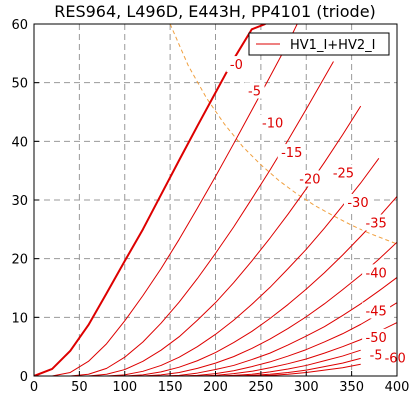 The height and width of the screenshot is (400, 414). Describe the element at coordinates (260, 387) in the screenshot. I see `x-tick-label: 250` at that location.